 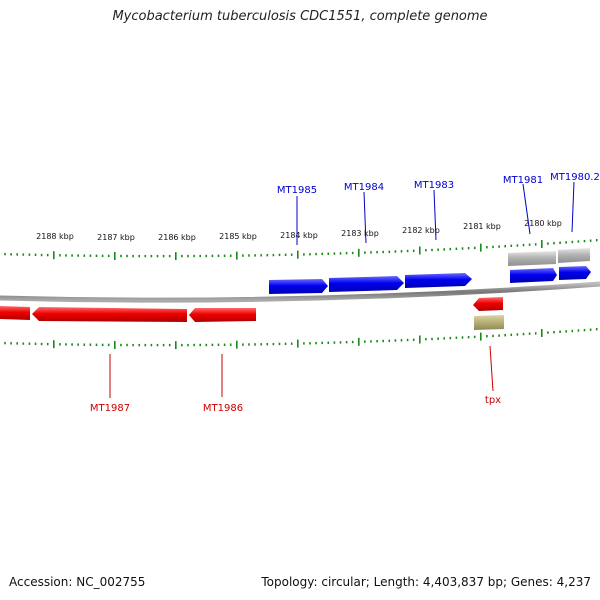 What do you see at coordinates (177, 237) in the screenshot?
I see `tick-label: 2186 kbp` at bounding box center [177, 237].